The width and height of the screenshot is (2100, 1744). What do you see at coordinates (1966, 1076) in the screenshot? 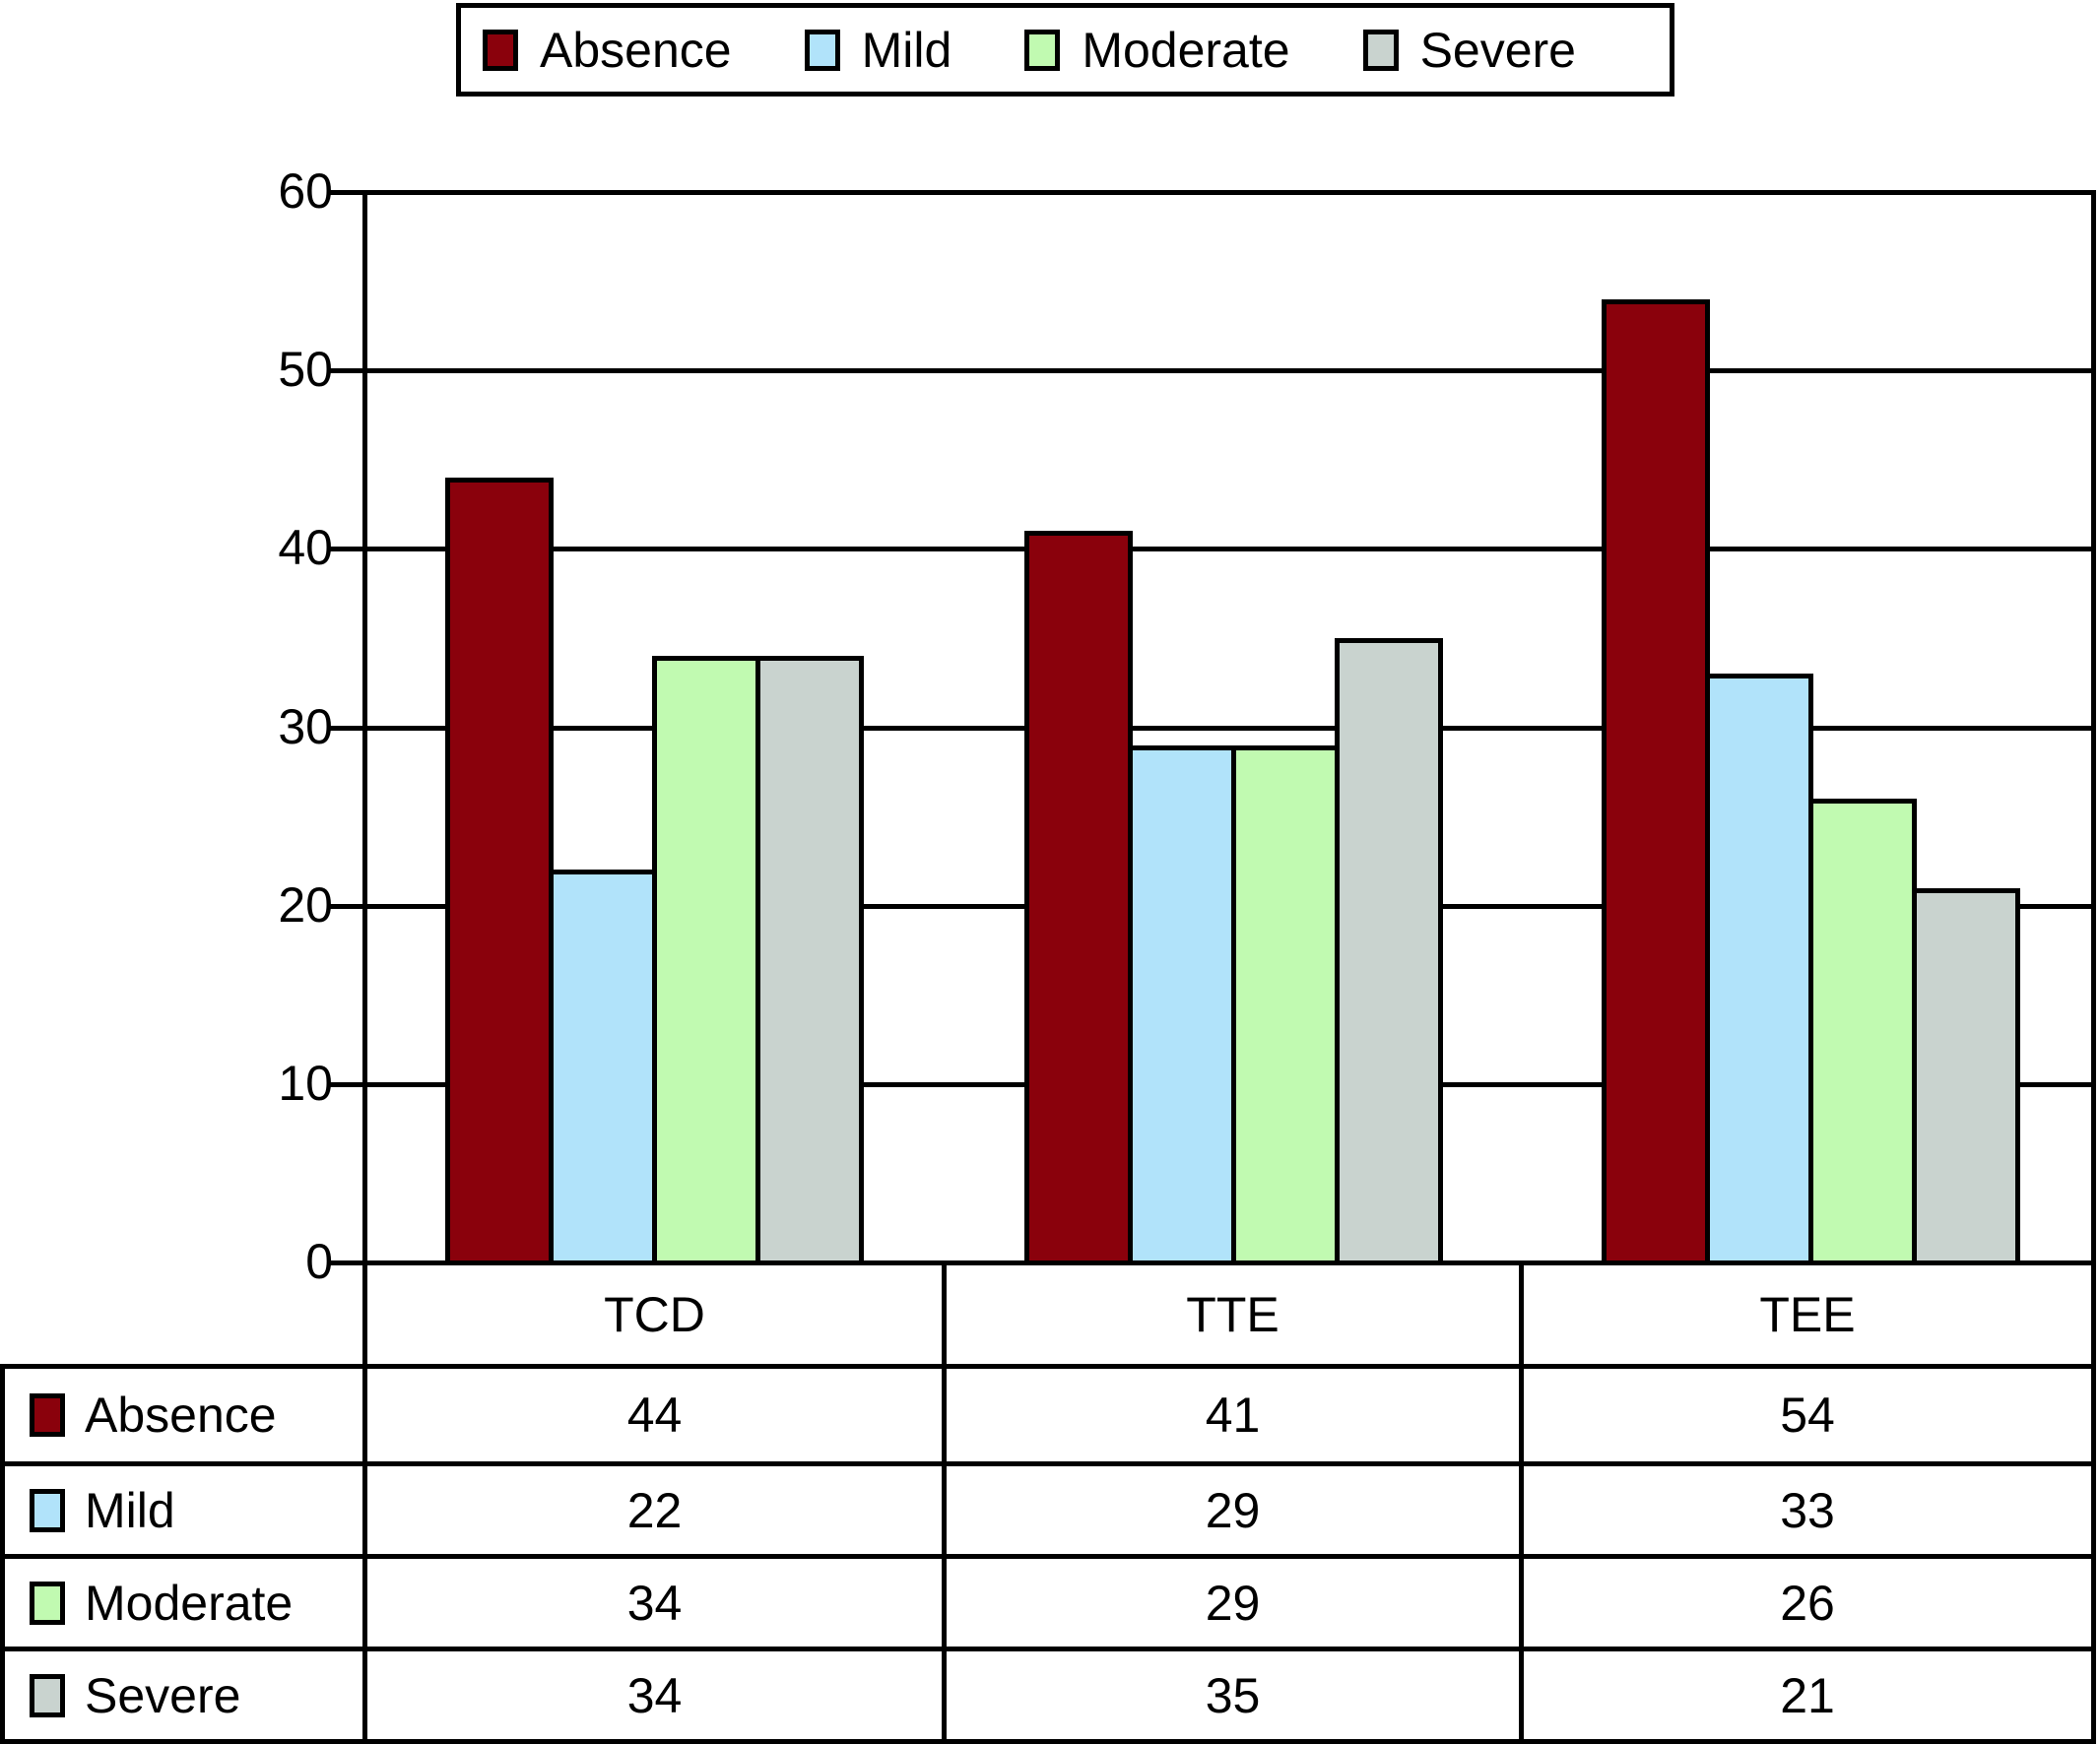
I see `bar-tee-severe` at bounding box center [1966, 1076].